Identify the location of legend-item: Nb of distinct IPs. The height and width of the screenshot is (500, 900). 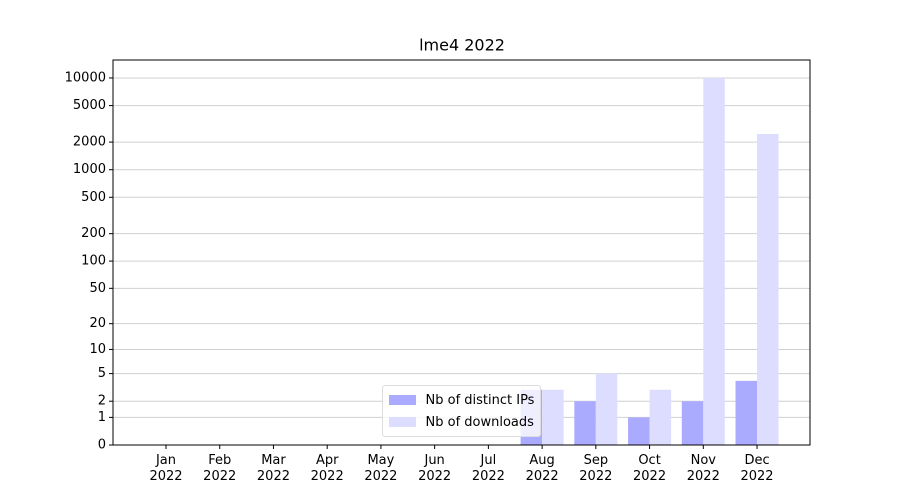
(461, 400).